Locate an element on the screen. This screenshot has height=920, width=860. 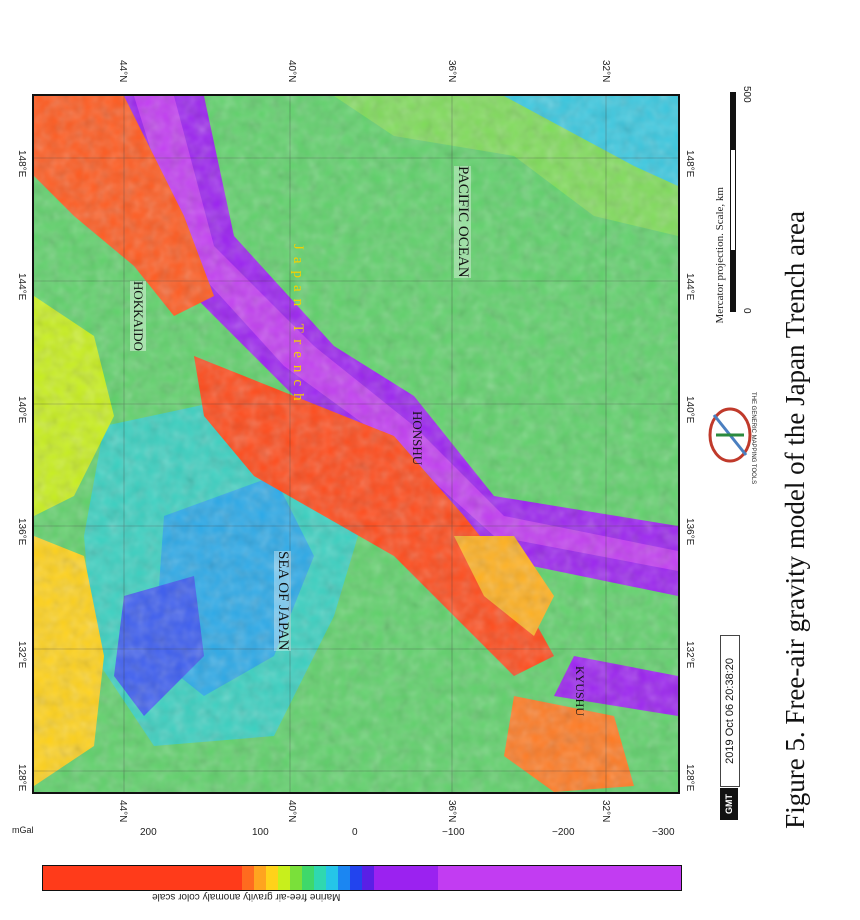
lon-tick-left-148: 148°E is located at coordinates (21, 164).